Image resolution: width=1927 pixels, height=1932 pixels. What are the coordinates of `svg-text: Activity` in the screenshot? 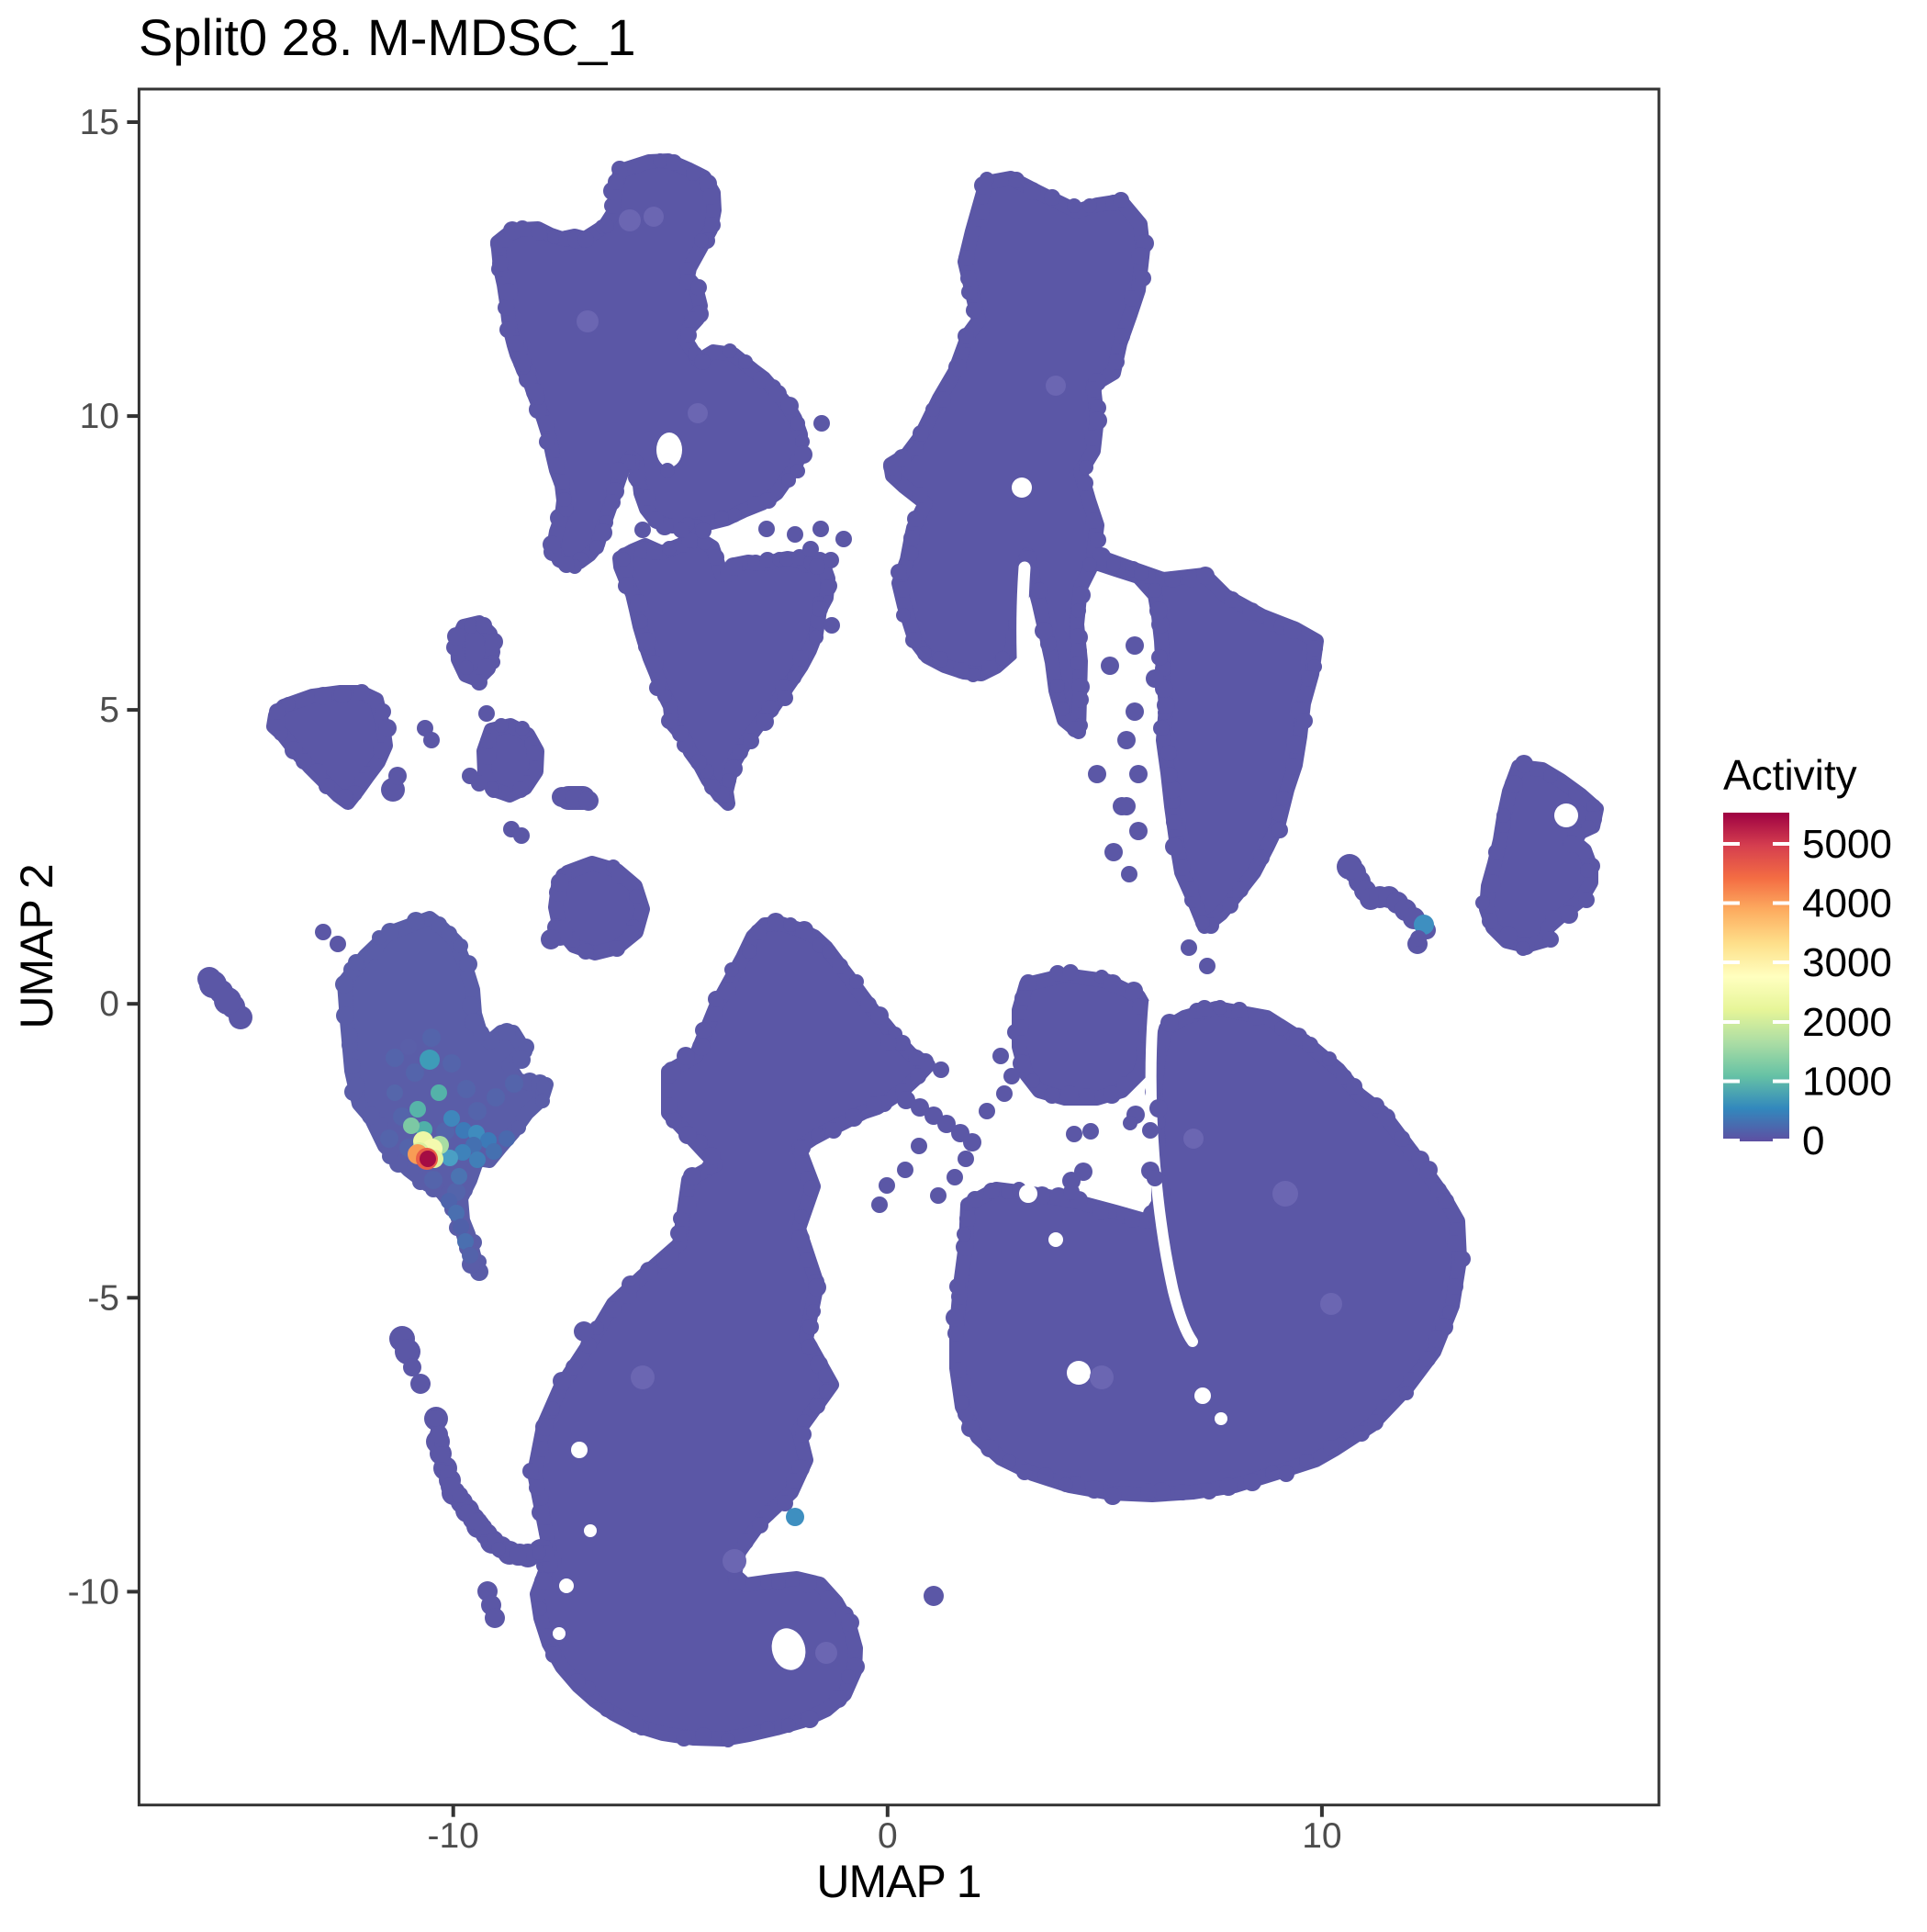 It's located at (1790, 775).